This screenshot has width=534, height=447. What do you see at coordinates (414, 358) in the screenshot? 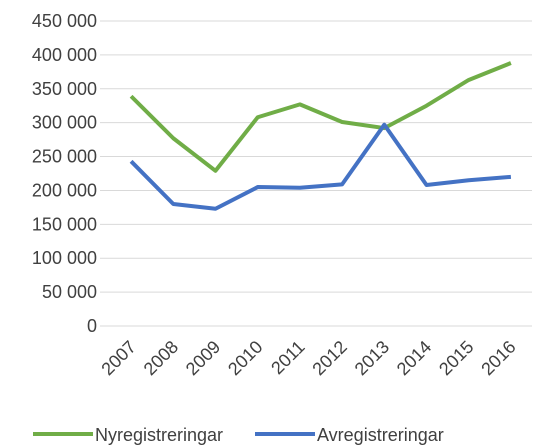
I see `x-tick-label: 2014` at bounding box center [414, 358].